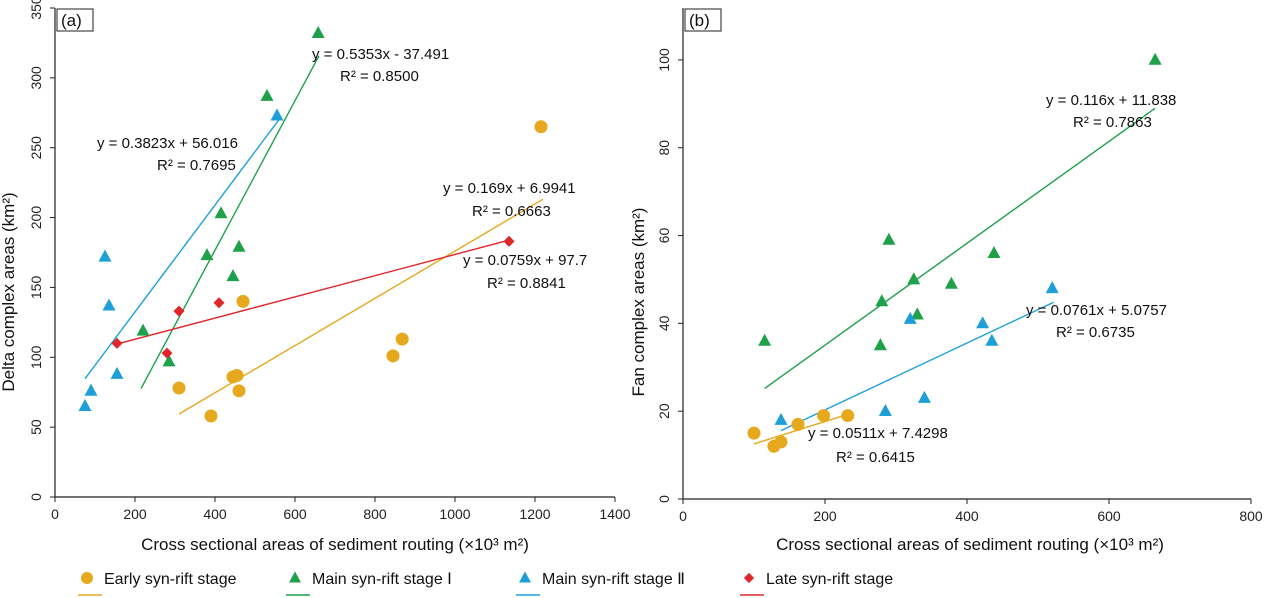  Describe the element at coordinates (36, 78) in the screenshot. I see `y-tick-label: 300` at that location.